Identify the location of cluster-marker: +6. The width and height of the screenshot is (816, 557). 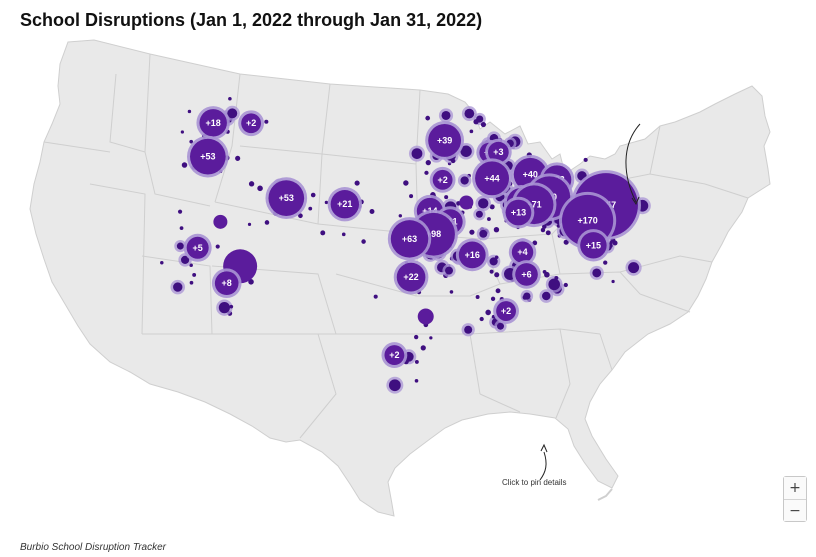
(526, 274).